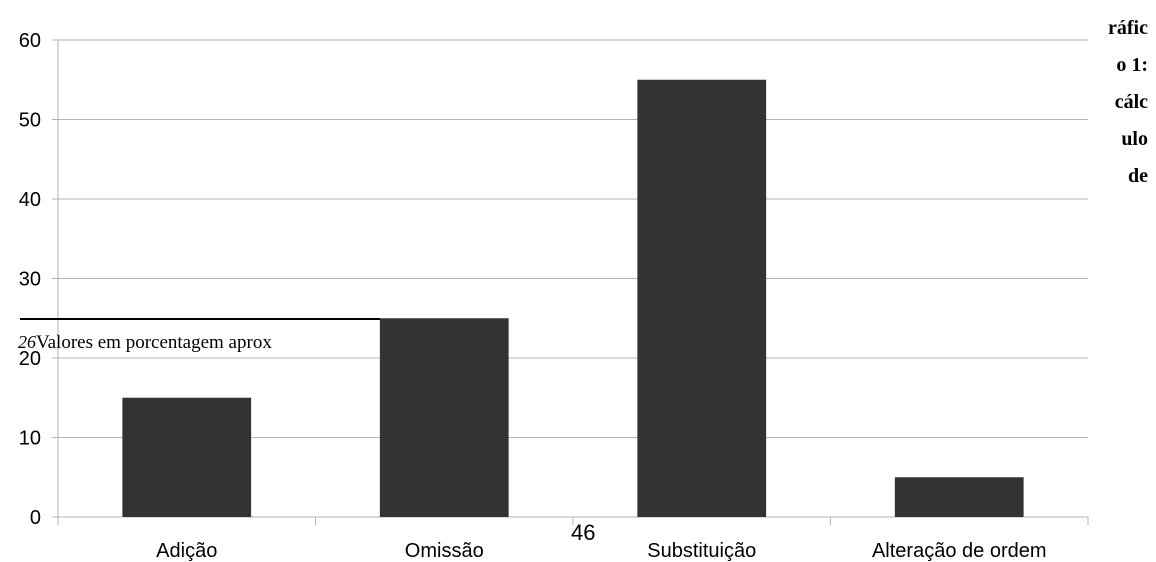  Describe the element at coordinates (30, 121) in the screenshot. I see `y-tick-label: 50` at that location.